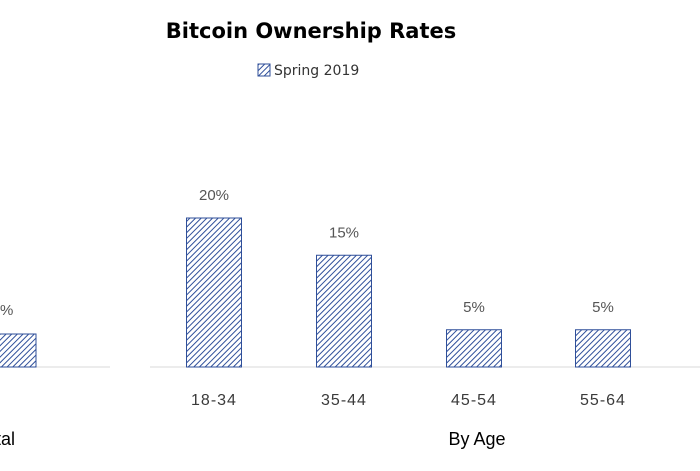 The width and height of the screenshot is (700, 471). I want to click on legend-swatch, so click(264, 70).